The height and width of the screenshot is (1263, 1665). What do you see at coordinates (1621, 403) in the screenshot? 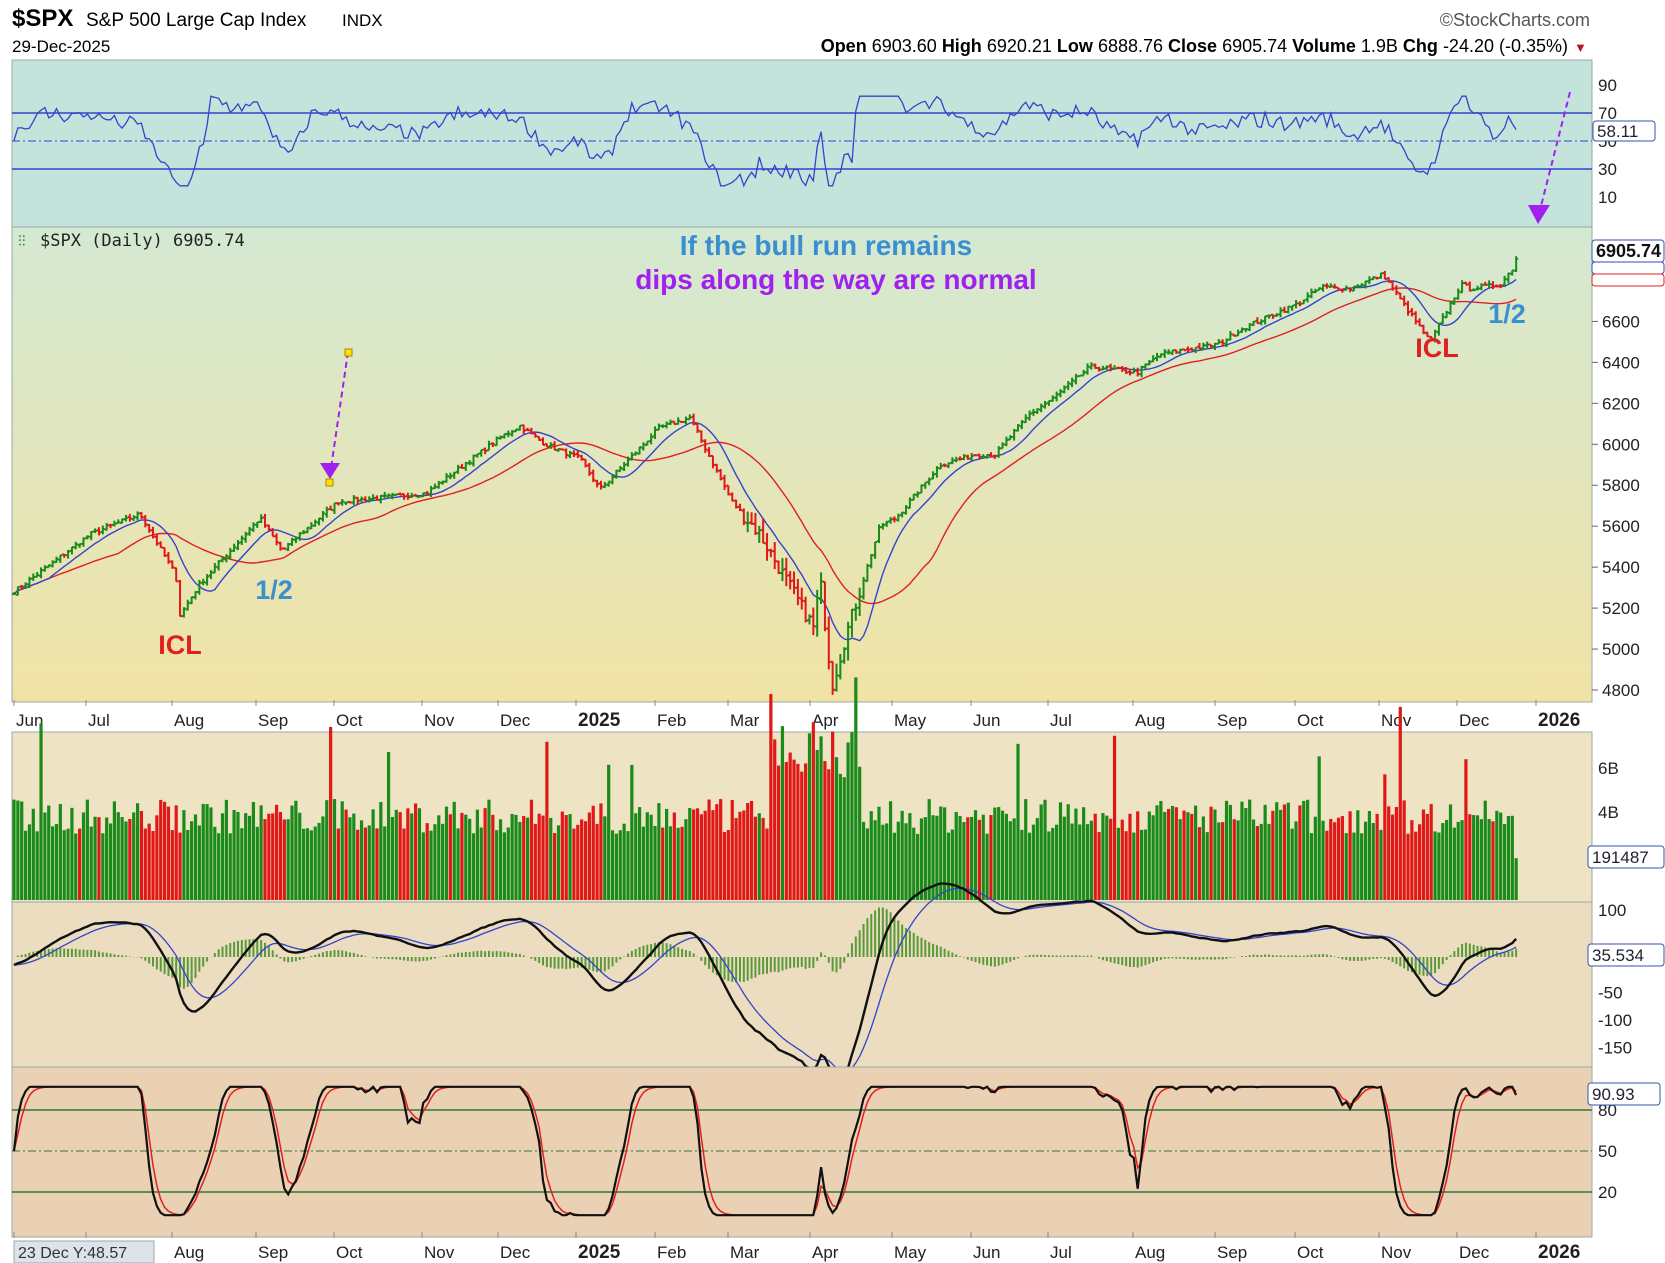
I see `price-tick-label-2: 6200` at bounding box center [1621, 403].